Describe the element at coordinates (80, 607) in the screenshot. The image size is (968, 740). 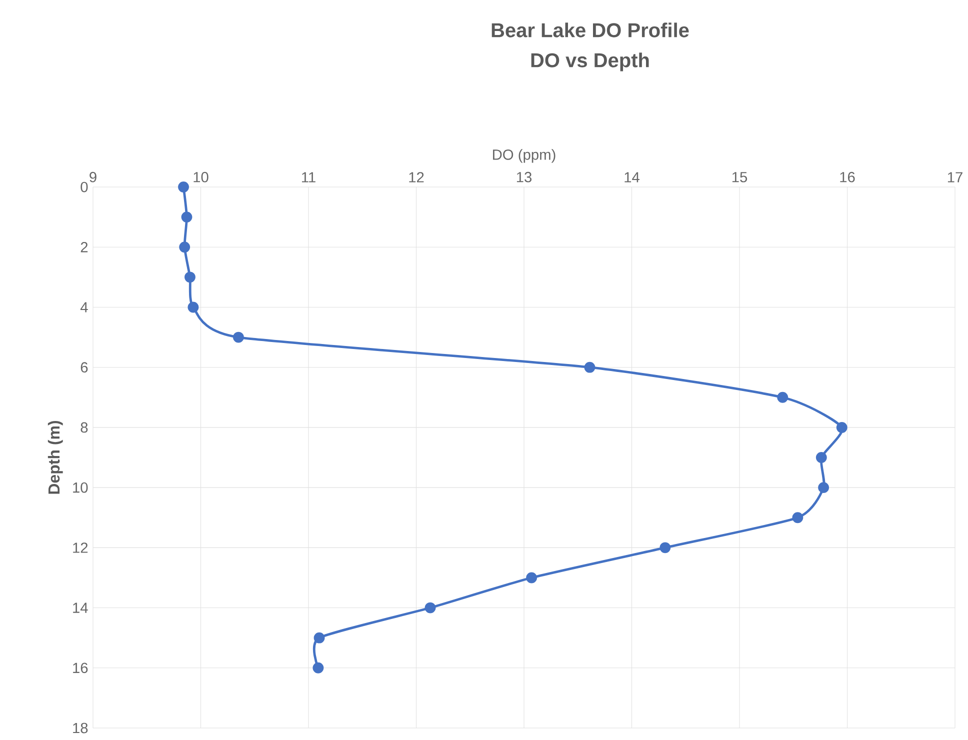
I see `y-tick-label: 14` at that location.